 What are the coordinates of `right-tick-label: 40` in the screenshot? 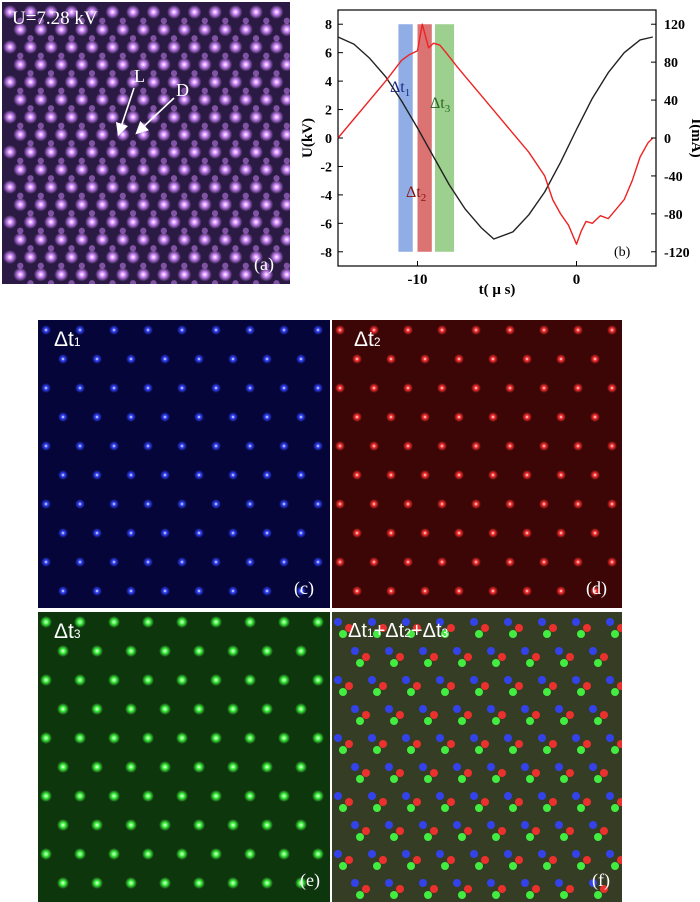 It's located at (671, 101).